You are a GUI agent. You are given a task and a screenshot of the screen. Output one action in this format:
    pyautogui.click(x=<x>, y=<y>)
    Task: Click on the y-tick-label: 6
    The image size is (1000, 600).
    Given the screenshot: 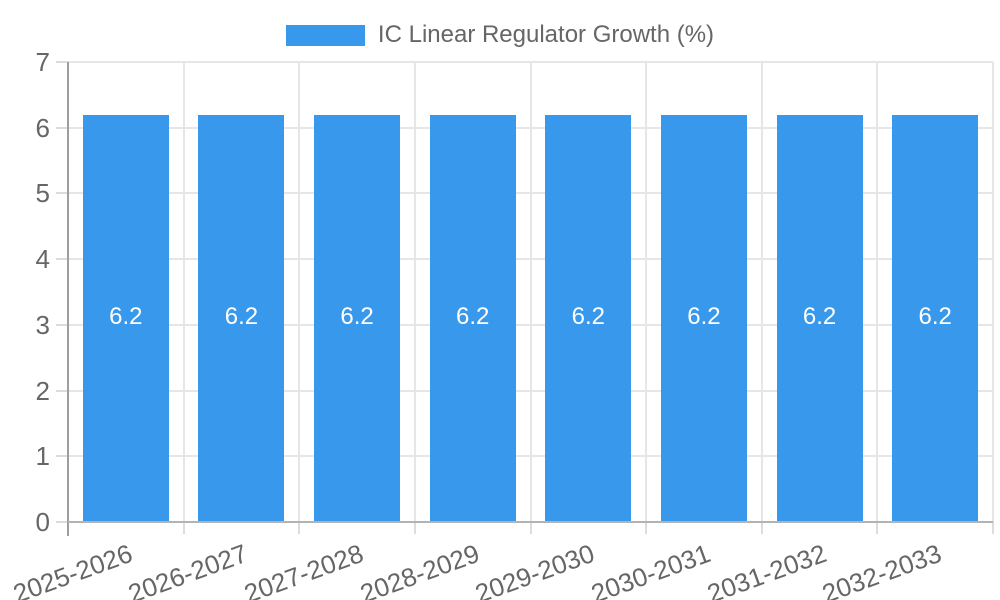 What is the action you would take?
    pyautogui.click(x=42, y=127)
    